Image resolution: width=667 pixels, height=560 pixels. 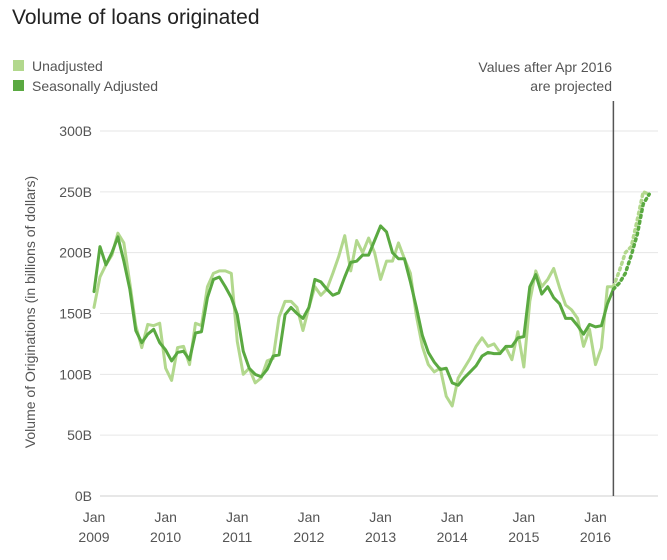 I want to click on x-tick-label-year-0: 2009, so click(x=93, y=537).